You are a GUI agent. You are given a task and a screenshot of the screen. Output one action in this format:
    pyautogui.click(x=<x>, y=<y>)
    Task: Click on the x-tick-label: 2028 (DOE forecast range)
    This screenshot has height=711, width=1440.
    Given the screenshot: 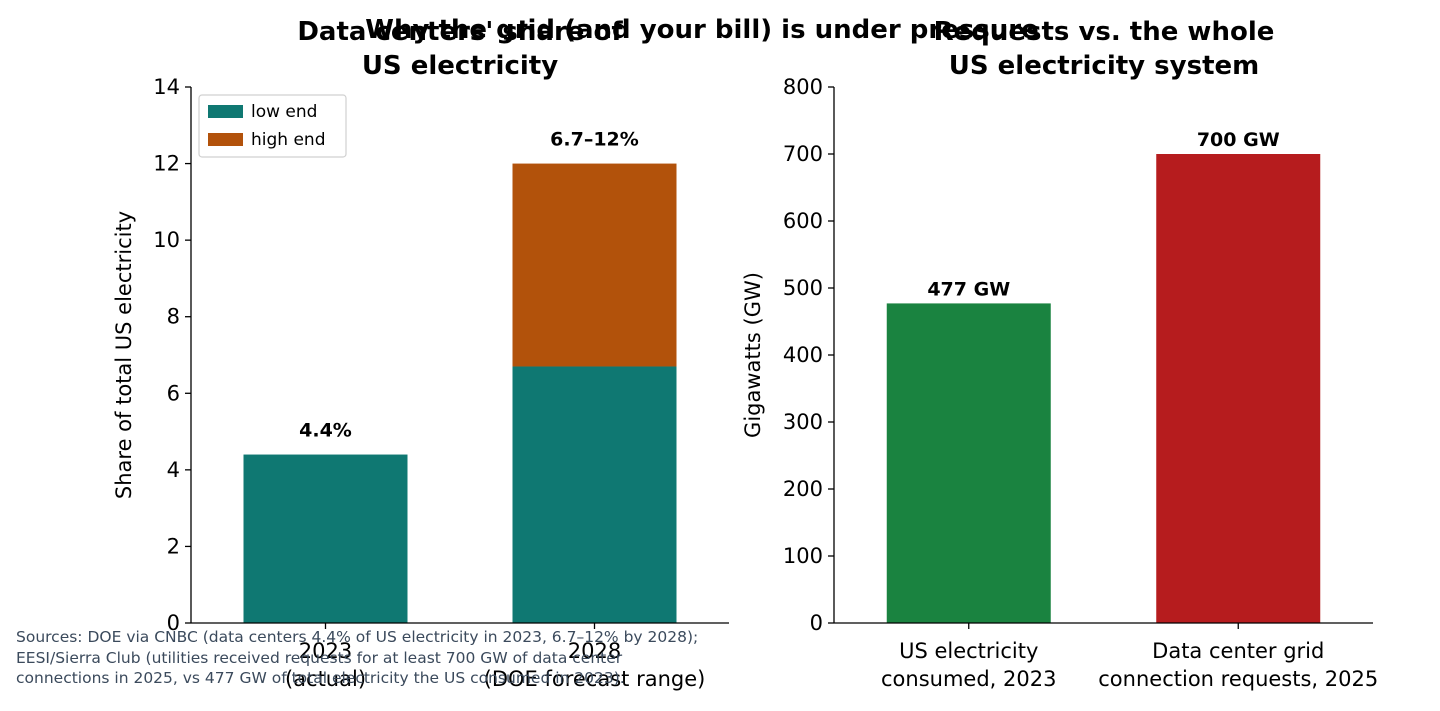 What is the action you would take?
    pyautogui.click(x=595, y=665)
    